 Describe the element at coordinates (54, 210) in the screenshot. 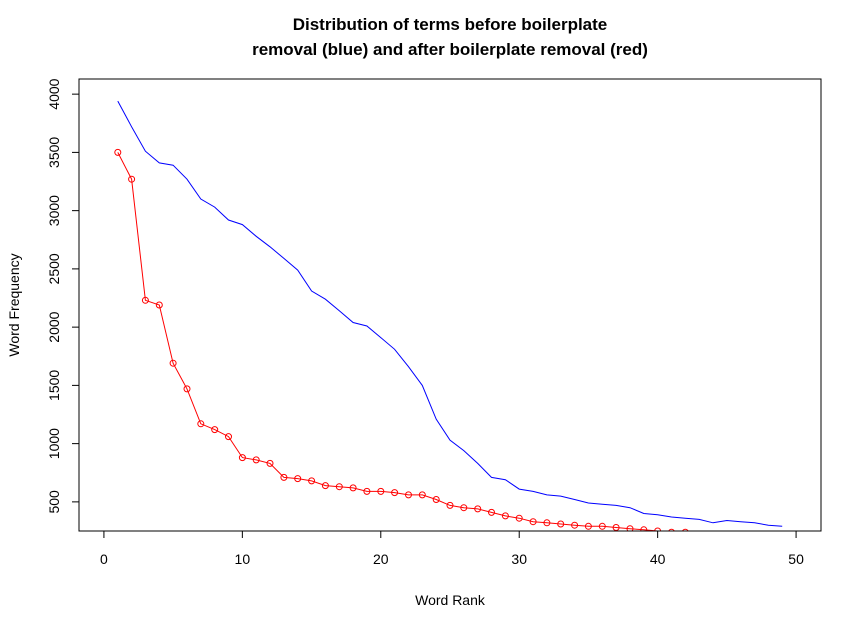

I see `y-tick-label: 3000` at that location.